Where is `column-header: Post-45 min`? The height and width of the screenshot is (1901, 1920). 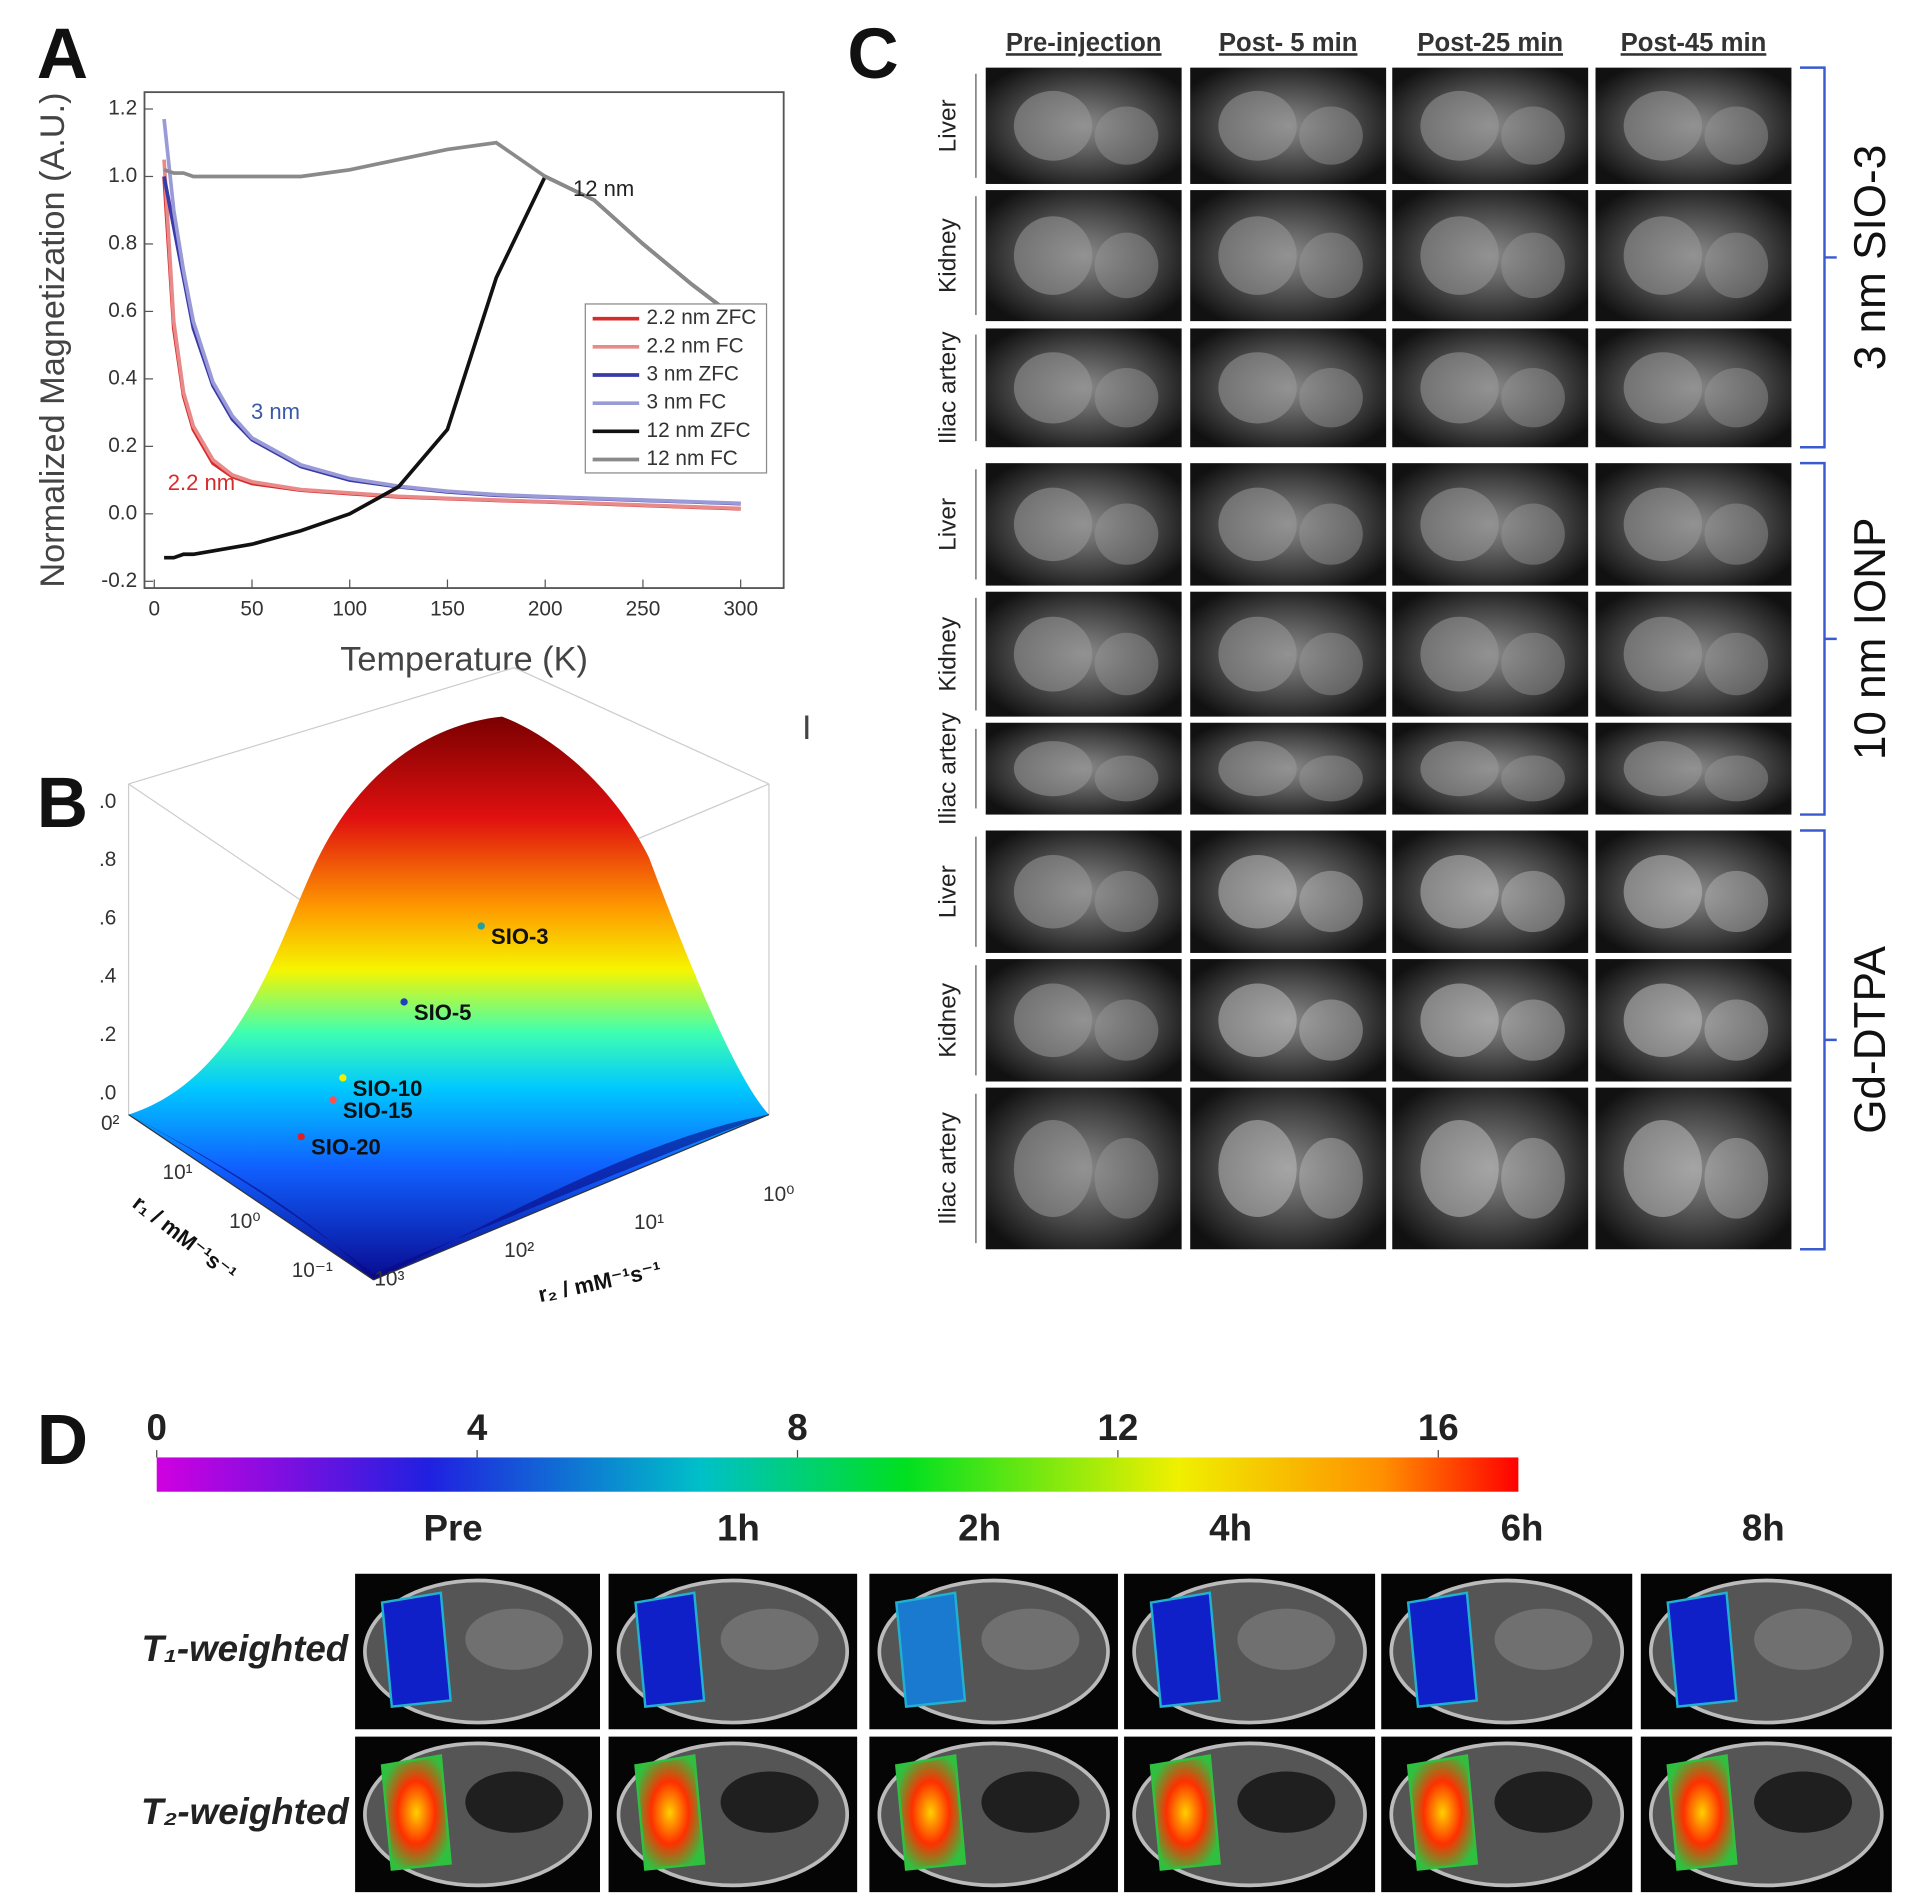 column-header: Post-45 min is located at coordinates (1694, 43).